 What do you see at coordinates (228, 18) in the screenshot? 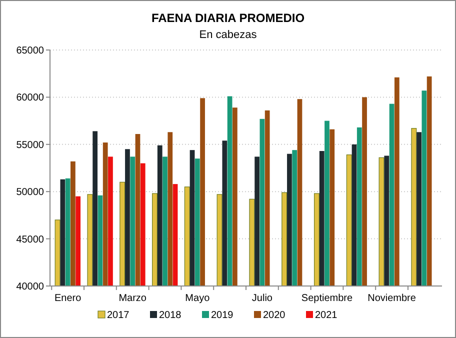
I see `chart-title: FAENA DIARIA PROMEDIO` at bounding box center [228, 18].